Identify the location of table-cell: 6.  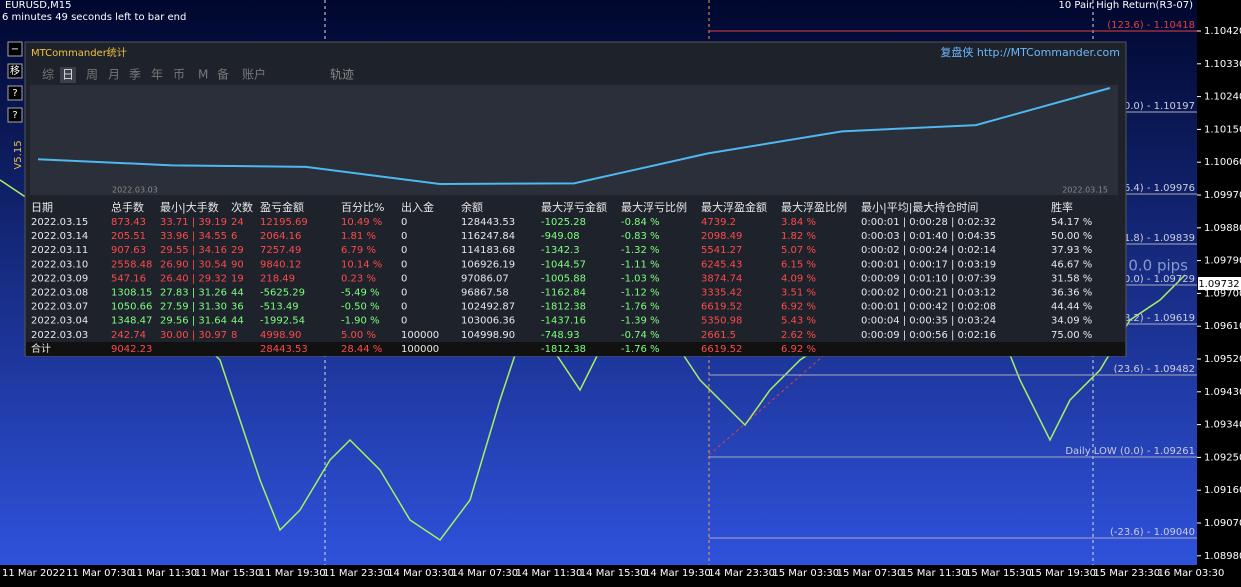
(234, 236).